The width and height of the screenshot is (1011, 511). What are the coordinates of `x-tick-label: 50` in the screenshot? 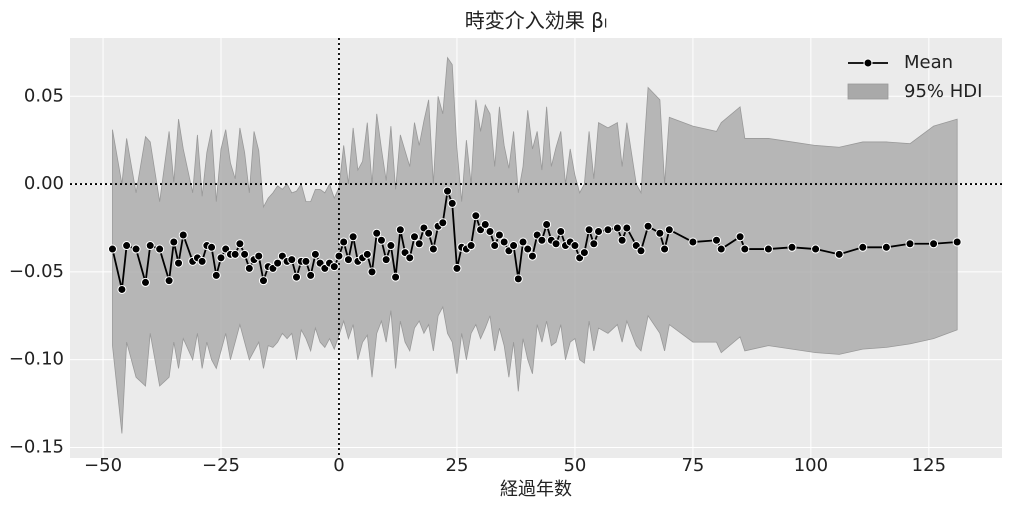 It's located at (574, 465).